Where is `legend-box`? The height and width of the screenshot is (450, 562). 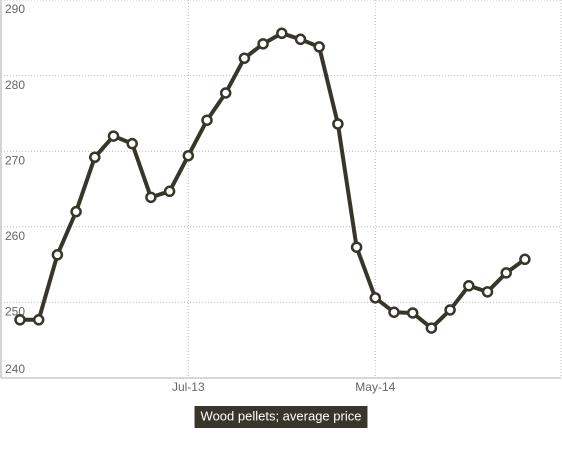
legend-box is located at coordinates (281, 417).